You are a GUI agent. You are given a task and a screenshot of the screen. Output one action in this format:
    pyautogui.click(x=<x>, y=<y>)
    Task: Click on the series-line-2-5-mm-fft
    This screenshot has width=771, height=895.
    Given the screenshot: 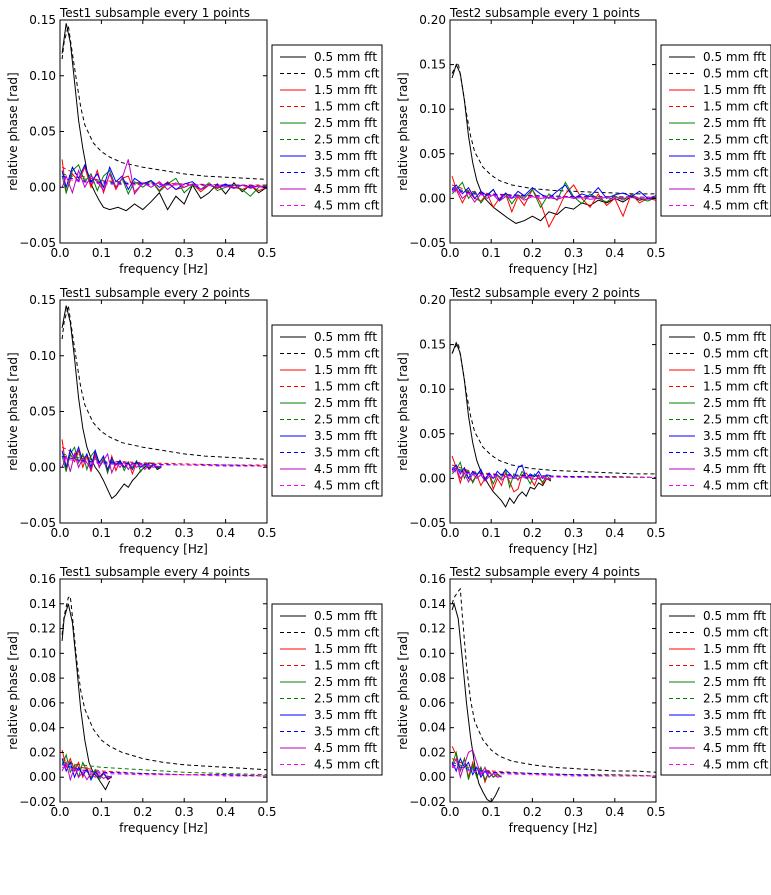 What is the action you would take?
    pyautogui.click(x=111, y=460)
    